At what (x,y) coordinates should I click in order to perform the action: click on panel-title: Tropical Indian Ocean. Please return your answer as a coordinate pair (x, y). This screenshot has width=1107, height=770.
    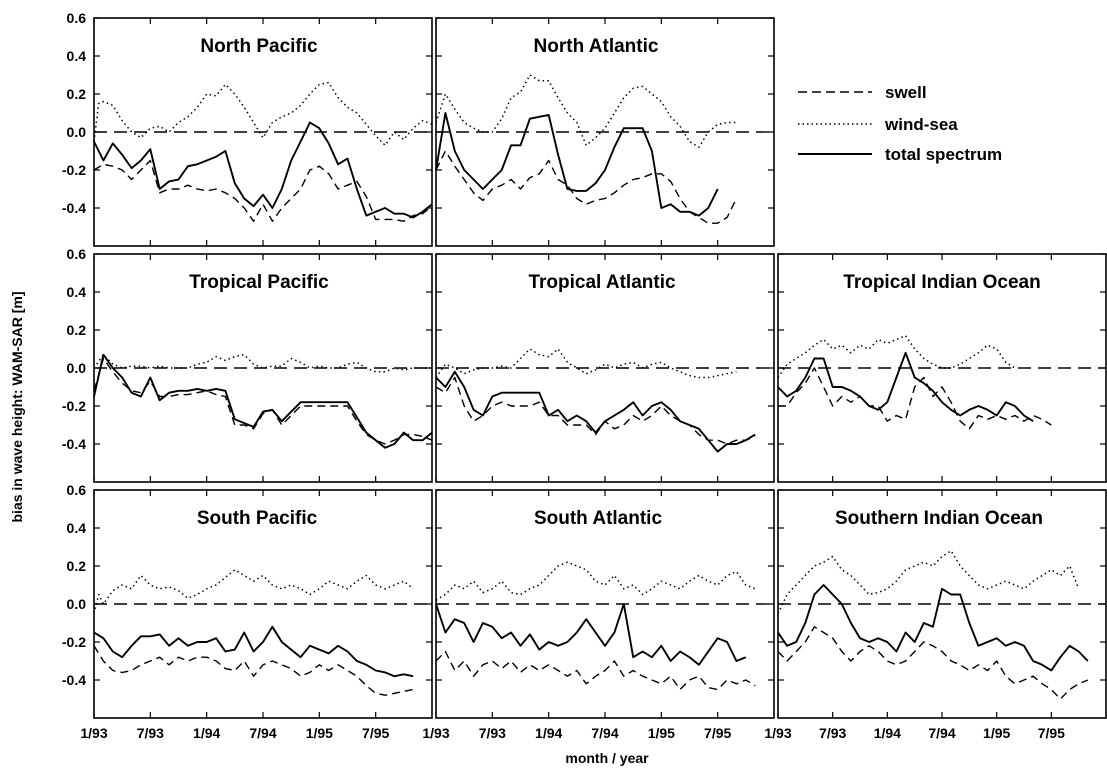
    Looking at the image, I should click on (941, 282).